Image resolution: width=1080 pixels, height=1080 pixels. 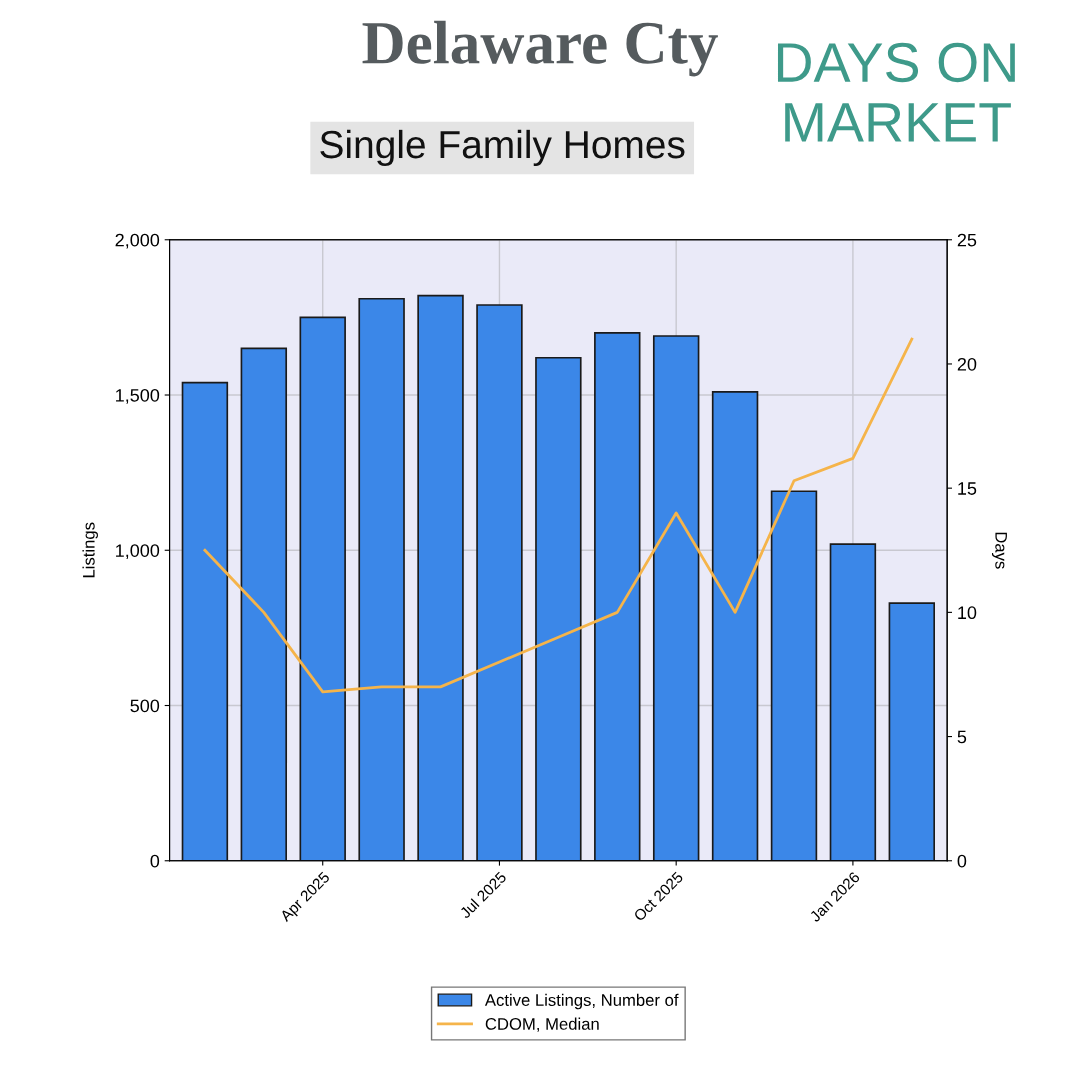 I want to click on y2-tick-label: 0, so click(x=962, y=861).